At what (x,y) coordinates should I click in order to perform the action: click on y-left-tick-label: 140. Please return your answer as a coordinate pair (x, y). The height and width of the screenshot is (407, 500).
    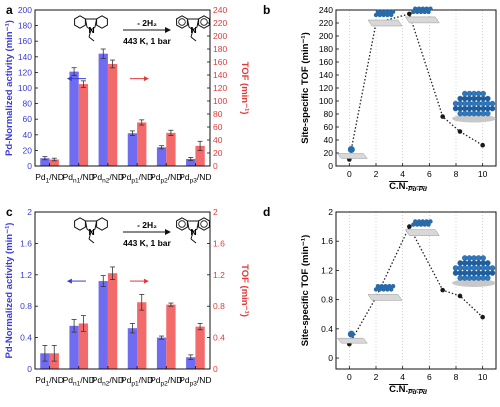
    Looking at the image, I should click on (25, 57).